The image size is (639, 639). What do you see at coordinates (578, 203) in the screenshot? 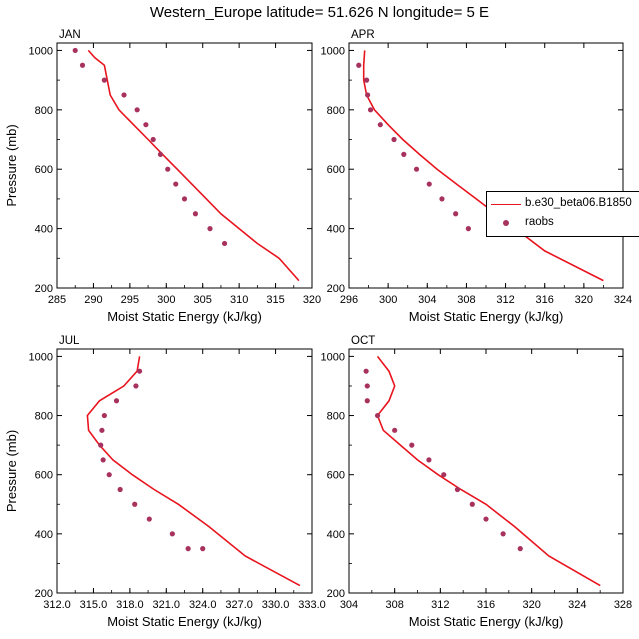
I see `legend-model-label: b.e30_beta06.B1850` at bounding box center [578, 203].